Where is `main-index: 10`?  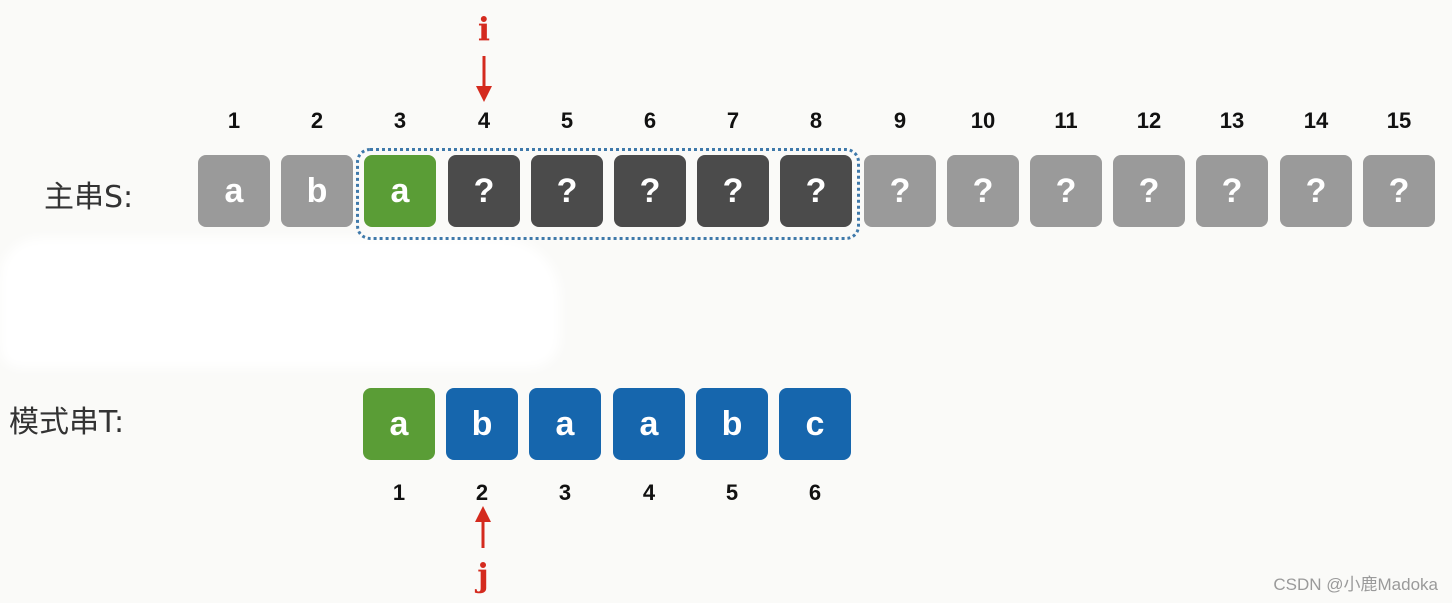 main-index: 10 is located at coordinates (983, 120).